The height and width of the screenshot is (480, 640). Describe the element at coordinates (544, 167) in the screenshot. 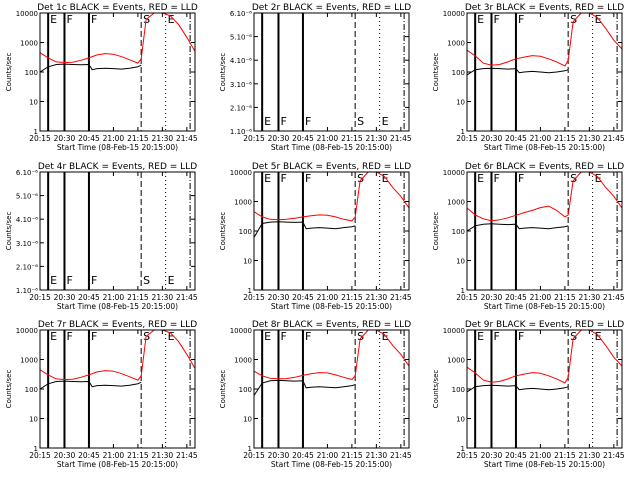

I see `chart-title: Det 6r BLACK = Events, RED = LLD` at that location.